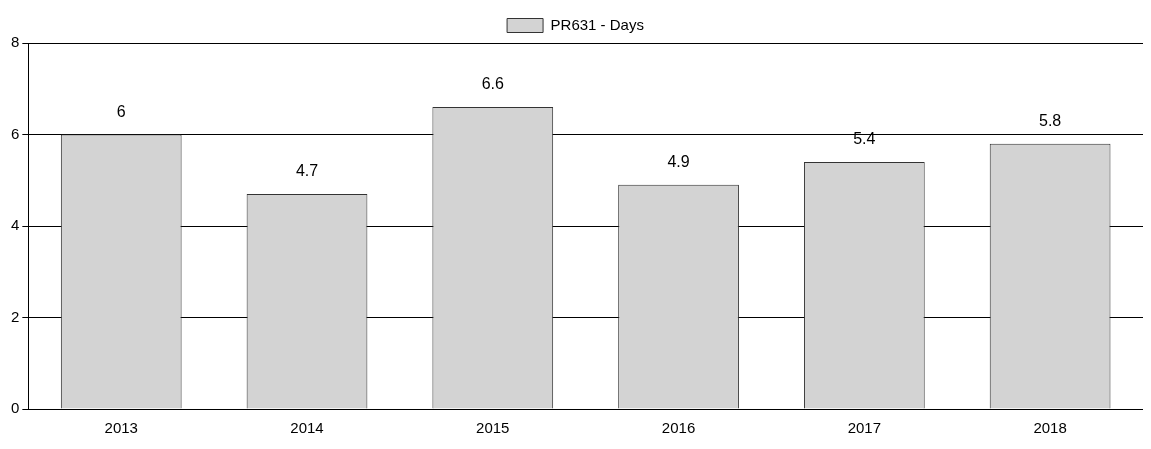  Describe the element at coordinates (15, 133) in the screenshot. I see `y-tick-label: 6` at that location.